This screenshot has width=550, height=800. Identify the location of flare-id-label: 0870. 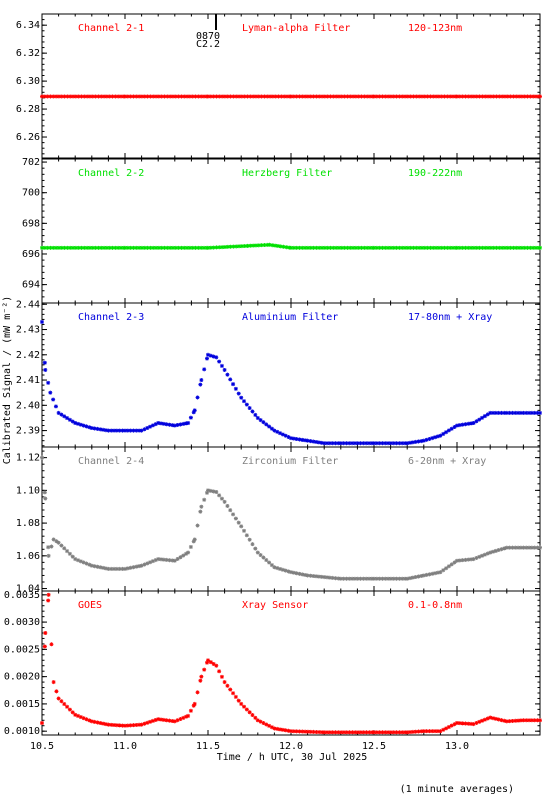
(208, 36).